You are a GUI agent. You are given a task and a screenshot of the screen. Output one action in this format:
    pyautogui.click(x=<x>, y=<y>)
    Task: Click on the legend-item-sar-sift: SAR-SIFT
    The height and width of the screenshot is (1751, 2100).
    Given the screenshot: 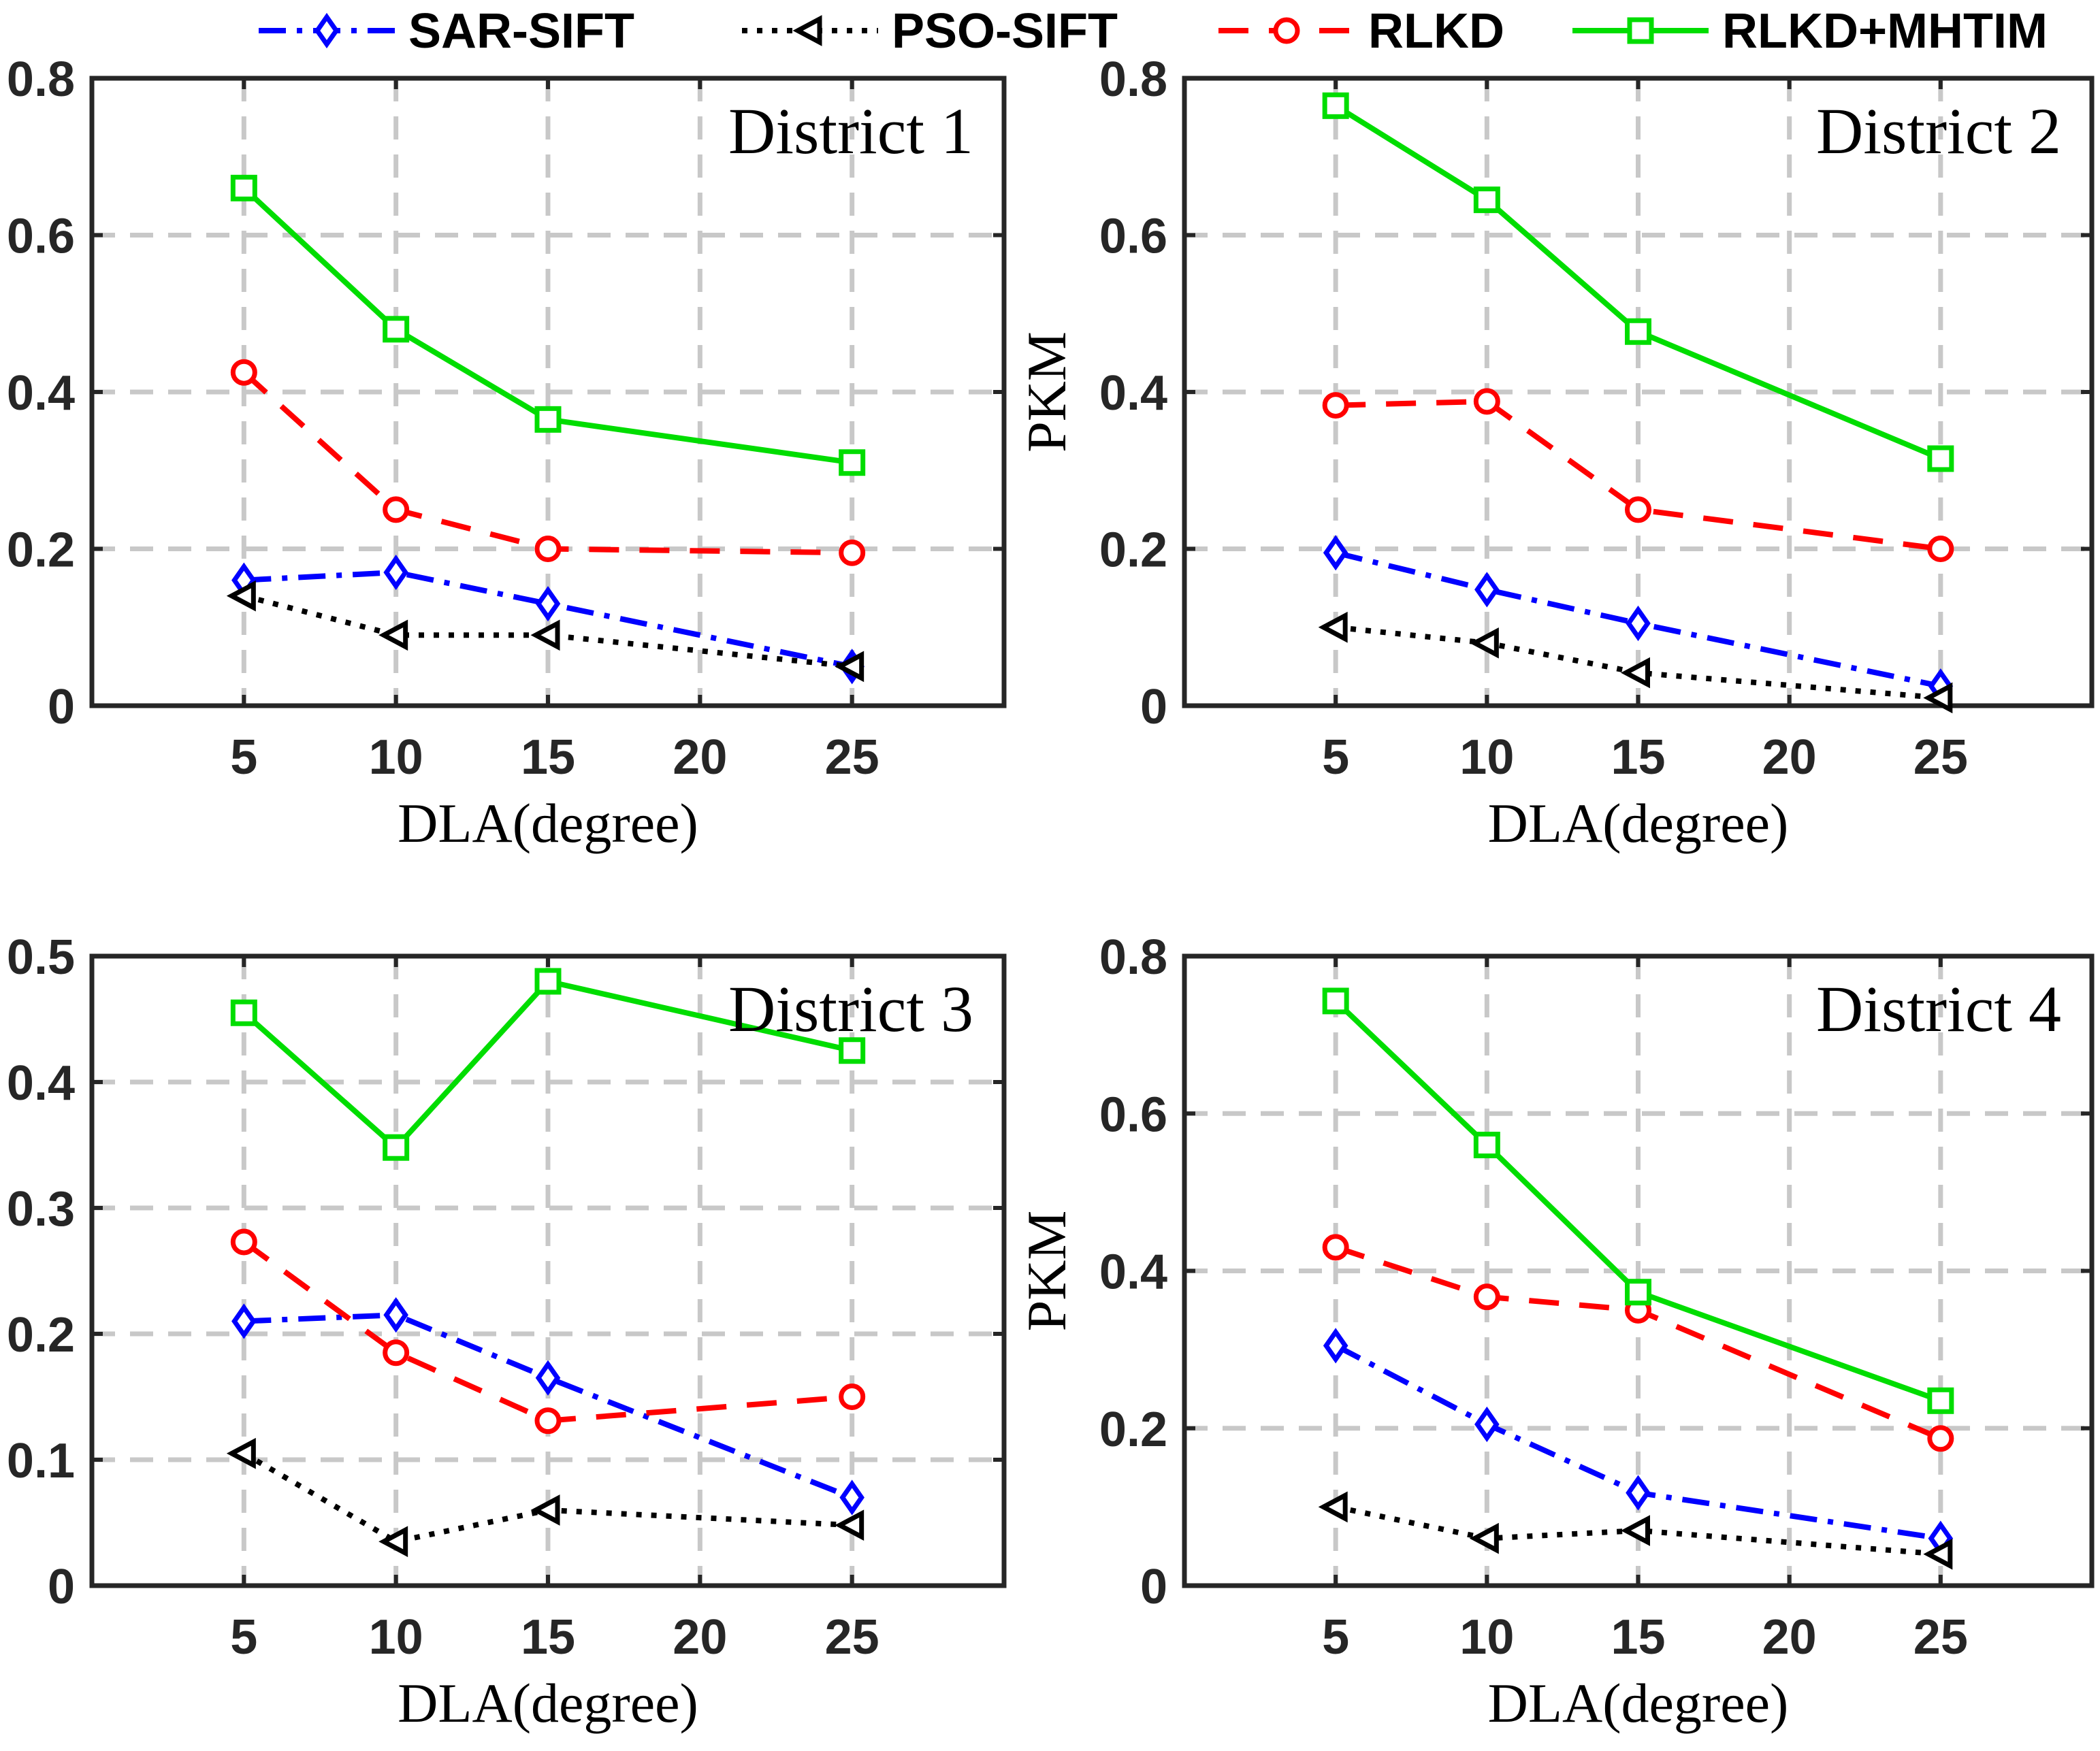 What is the action you would take?
    pyautogui.click(x=447, y=31)
    